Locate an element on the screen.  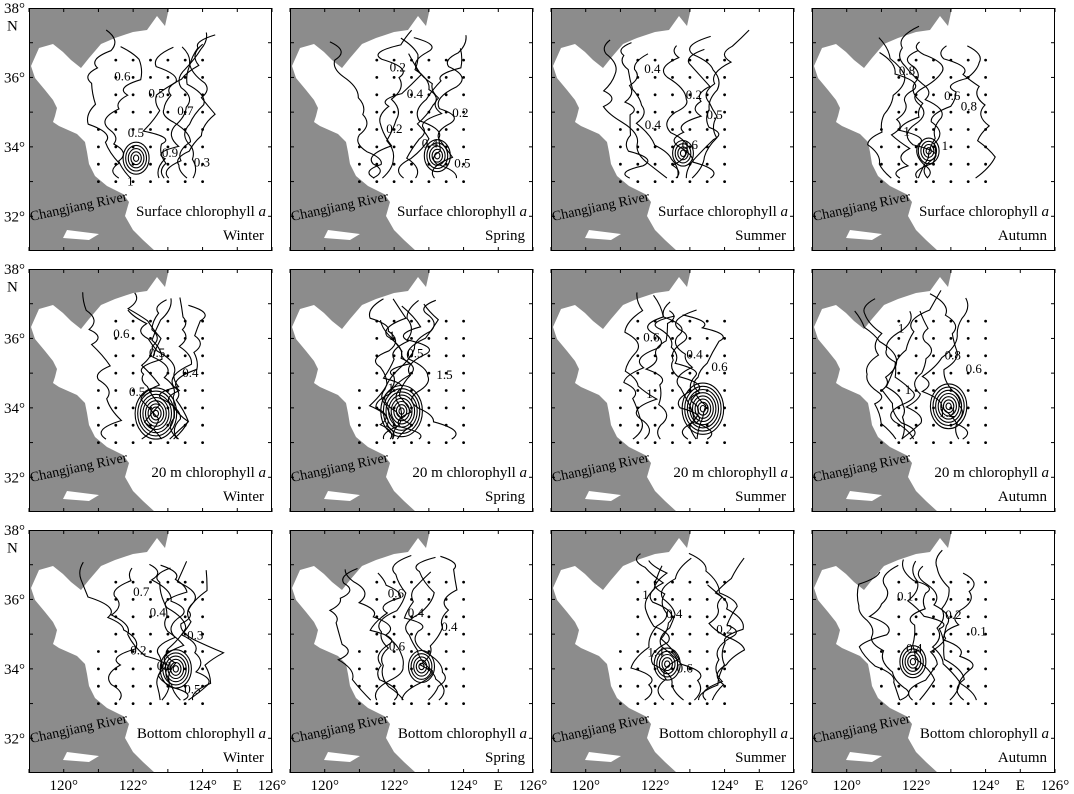
lon-tick-label: 122° is located at coordinates (655, 786).